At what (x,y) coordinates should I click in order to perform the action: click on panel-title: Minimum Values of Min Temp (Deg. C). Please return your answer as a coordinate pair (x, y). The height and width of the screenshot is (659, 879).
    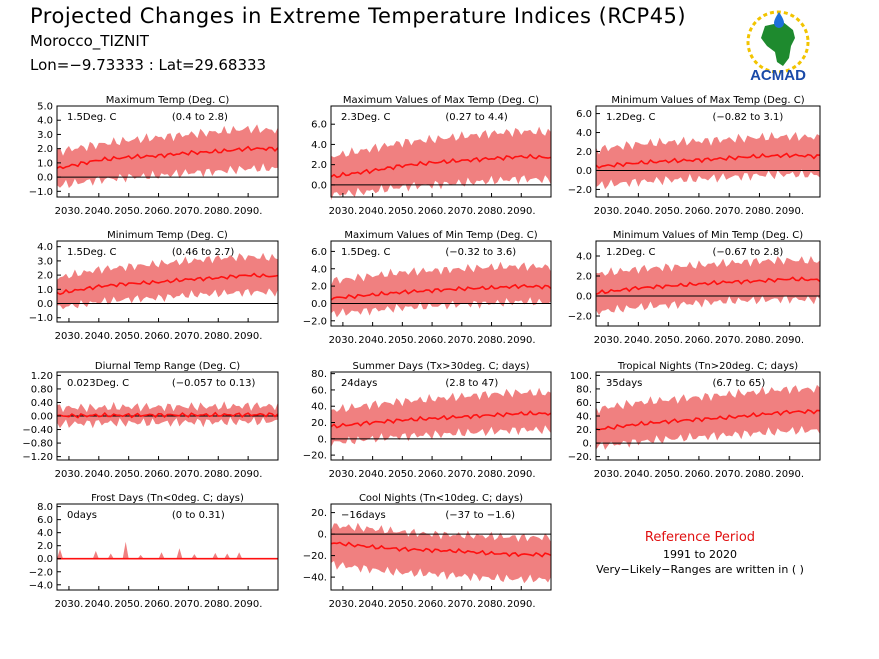
    Looking at the image, I should click on (708, 235).